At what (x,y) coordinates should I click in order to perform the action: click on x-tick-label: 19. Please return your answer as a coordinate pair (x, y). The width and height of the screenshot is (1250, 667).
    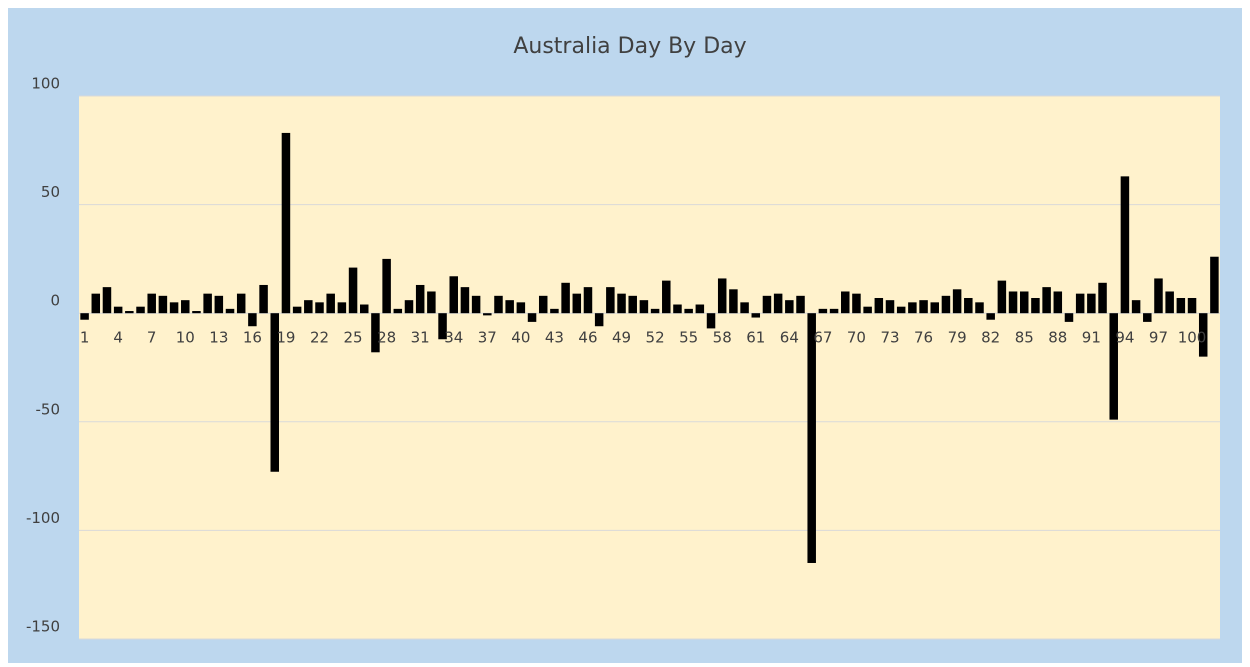
    Looking at the image, I should click on (285, 338).